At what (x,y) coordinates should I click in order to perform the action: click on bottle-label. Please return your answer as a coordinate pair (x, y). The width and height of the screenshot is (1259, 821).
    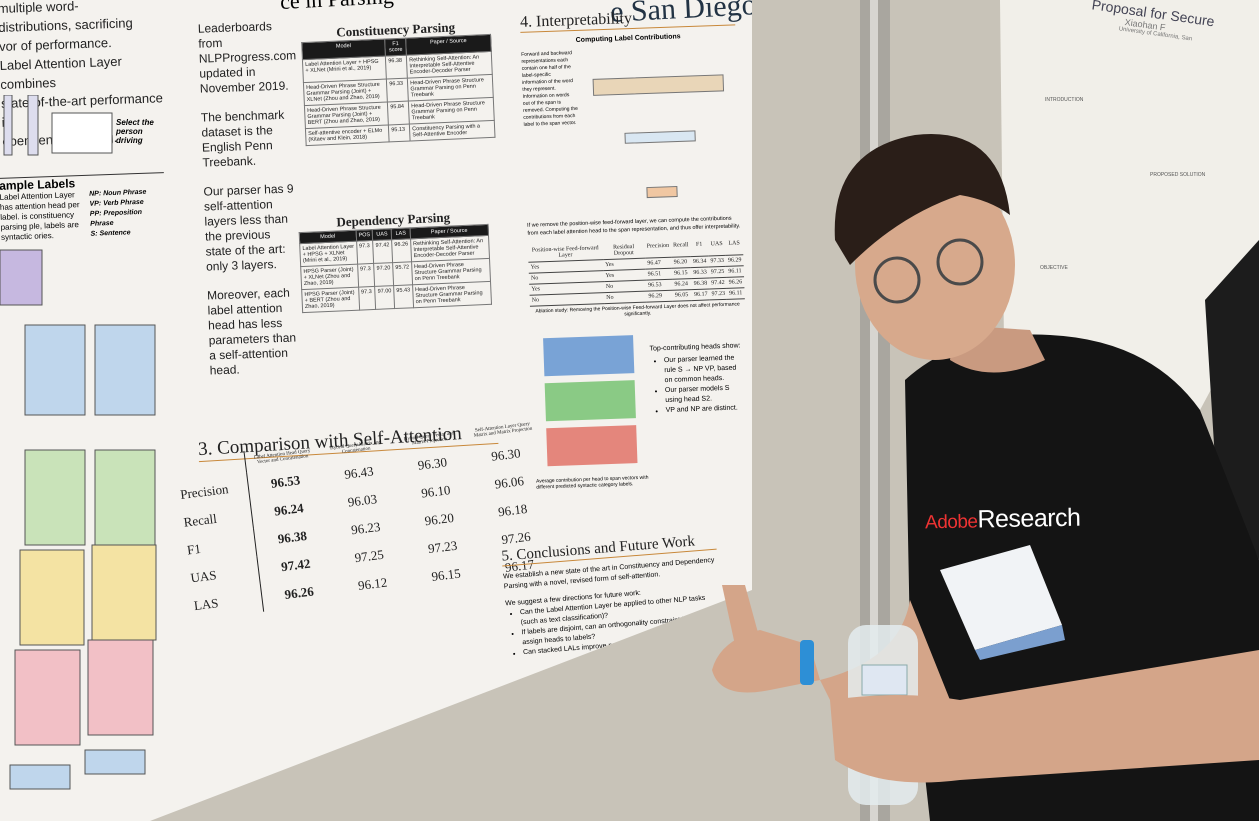
    Looking at the image, I should click on (884, 680).